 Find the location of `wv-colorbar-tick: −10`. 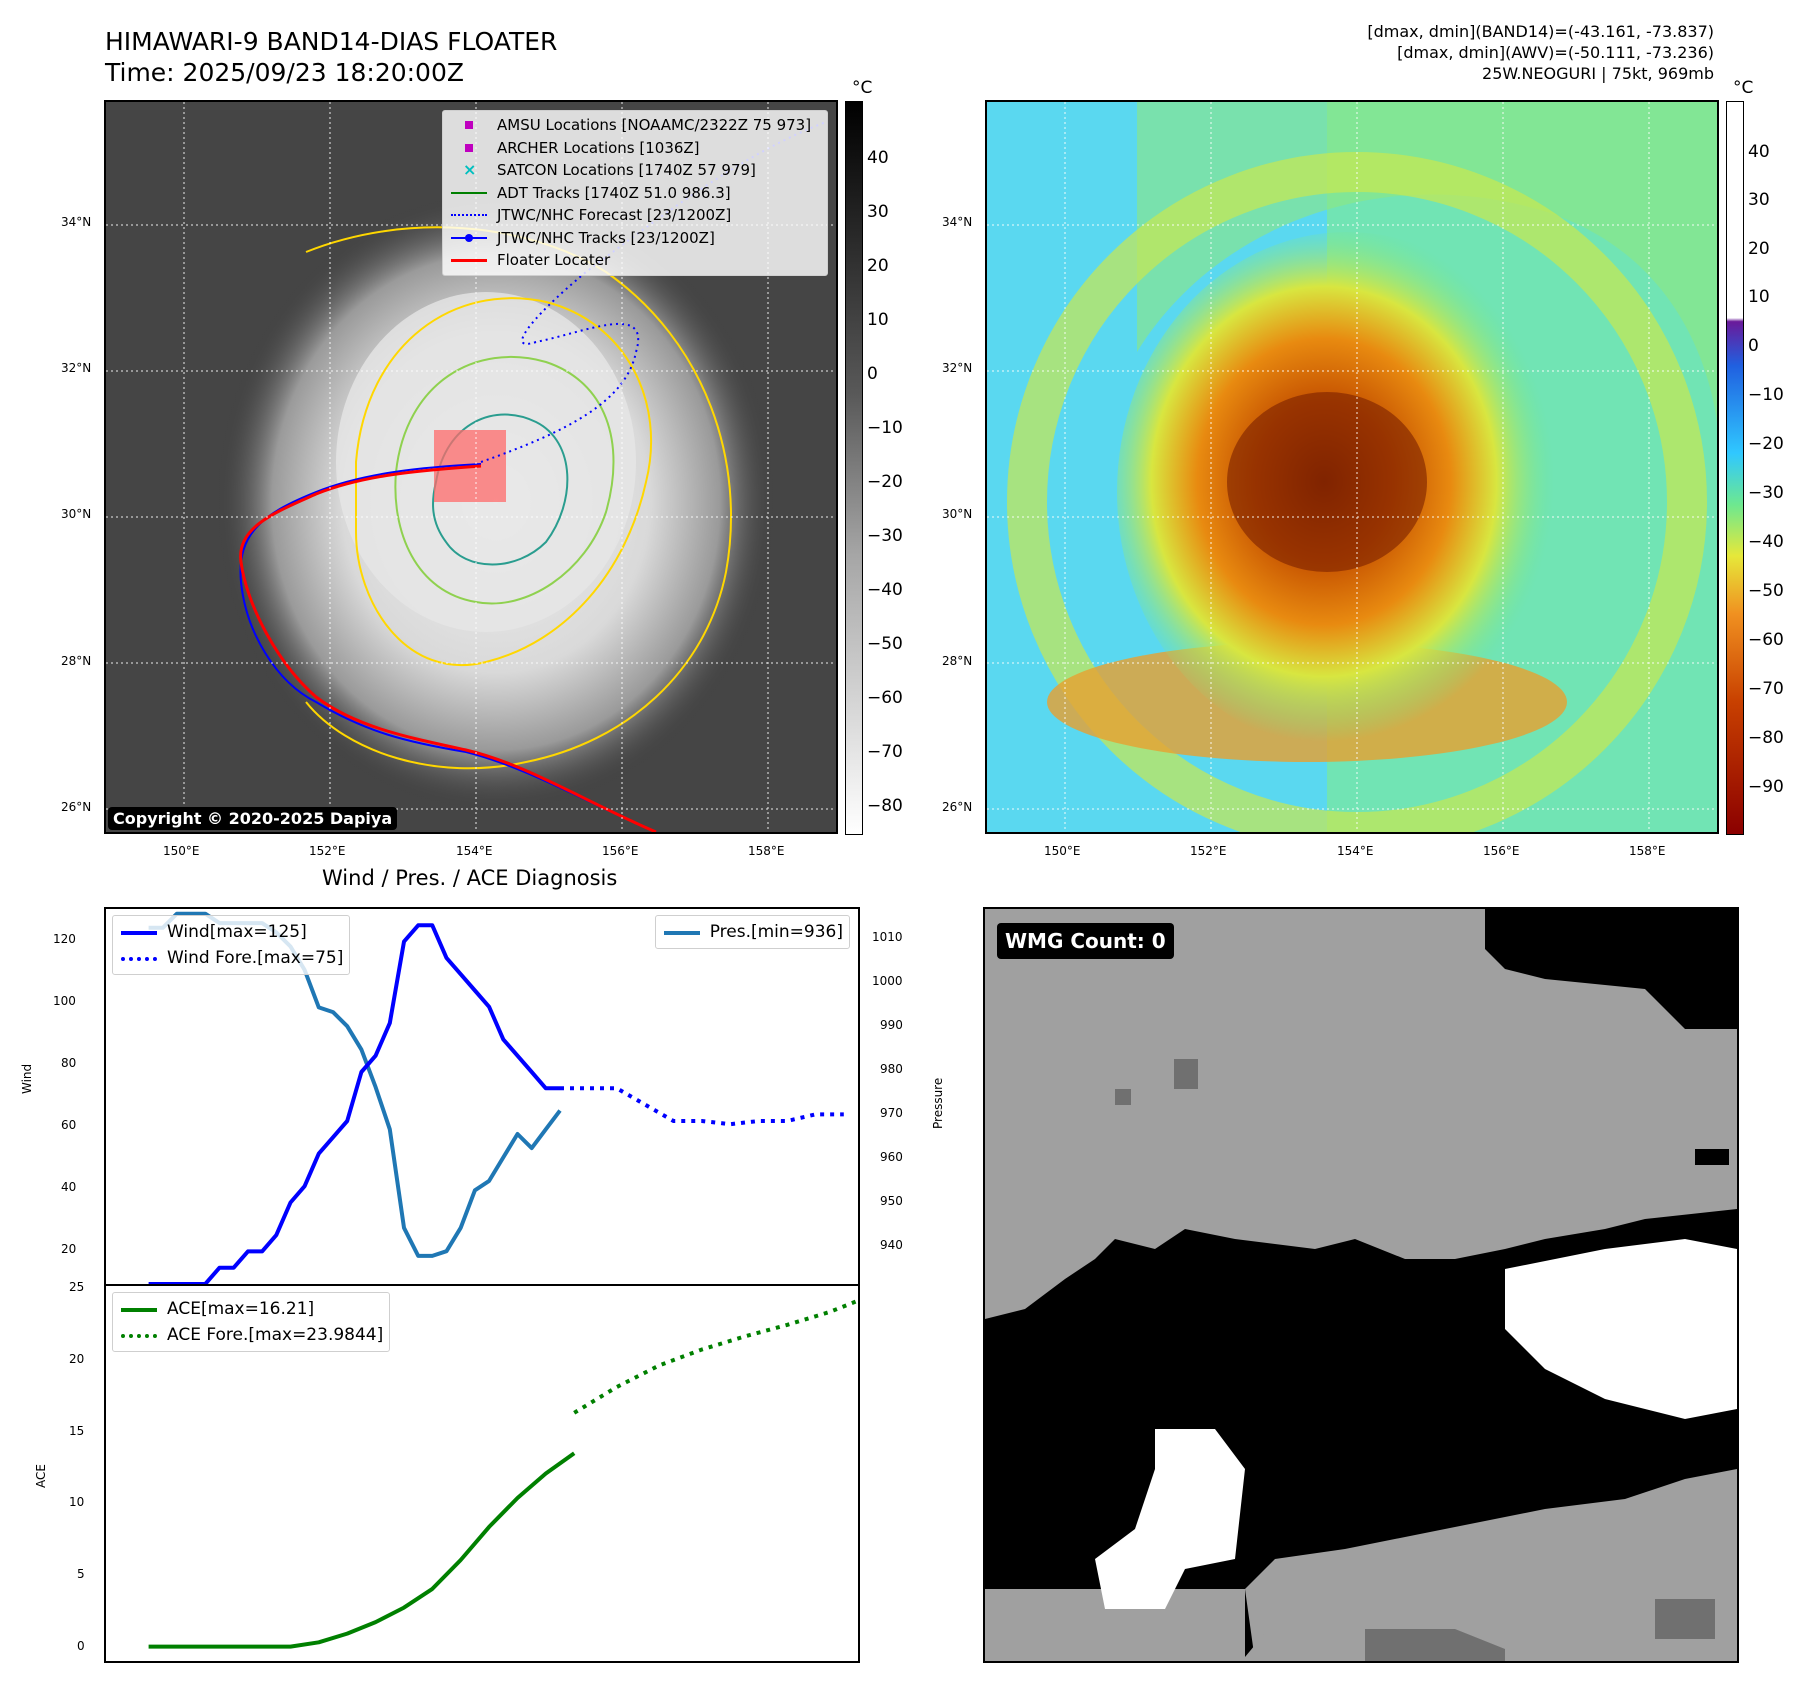

wv-colorbar-tick: −10 is located at coordinates (1766, 395).